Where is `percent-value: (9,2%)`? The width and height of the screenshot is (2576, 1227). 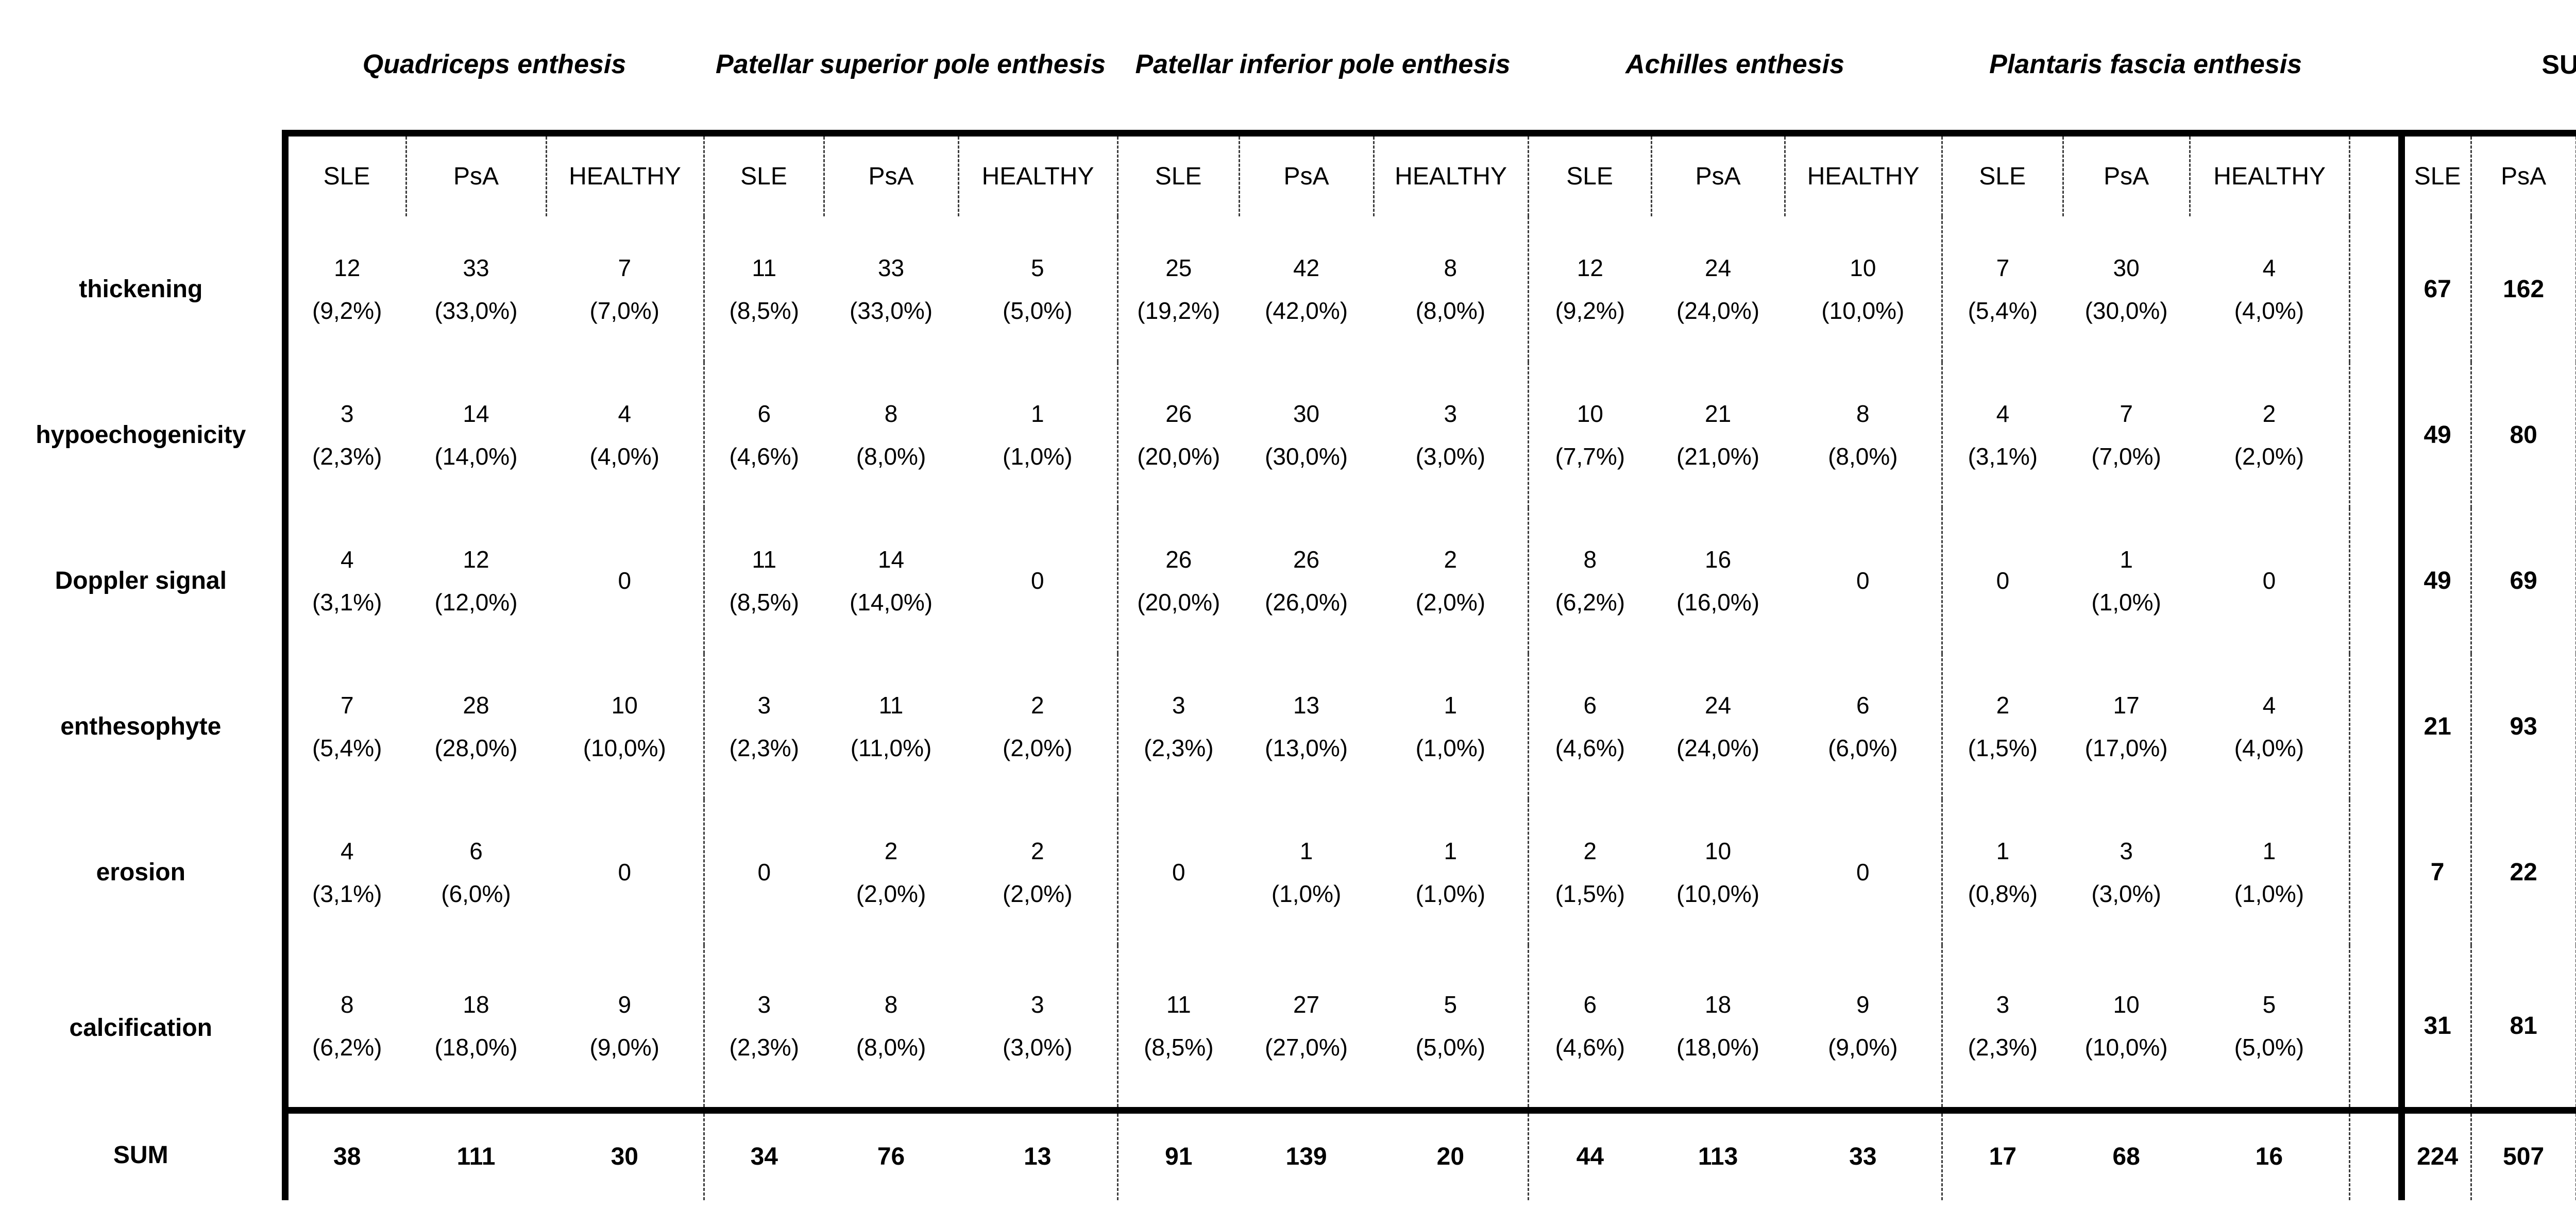 percent-value: (9,2%) is located at coordinates (1590, 310).